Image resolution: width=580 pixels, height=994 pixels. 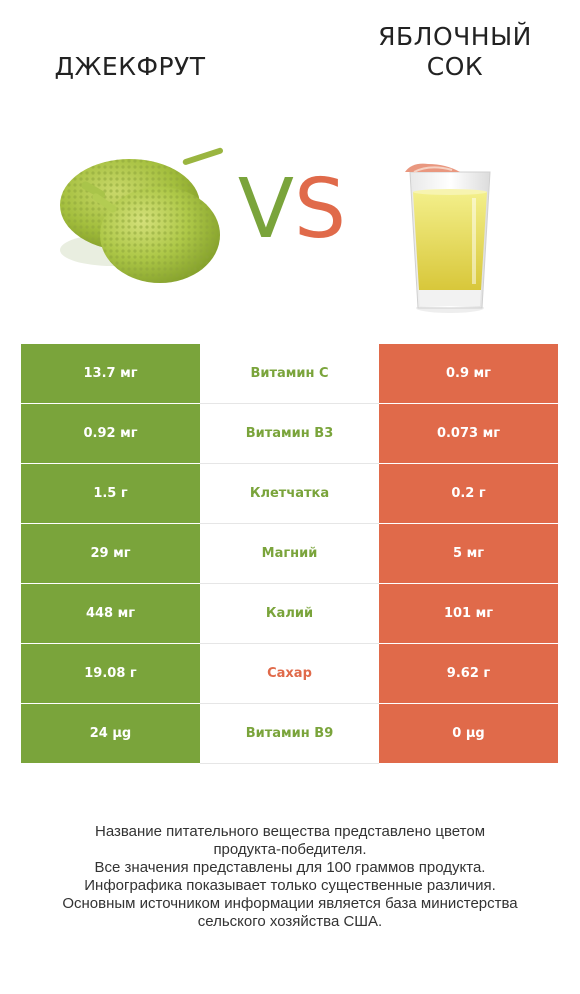 What do you see at coordinates (468, 493) in the screenshot?
I see `right-value: 0.2 г` at bounding box center [468, 493].